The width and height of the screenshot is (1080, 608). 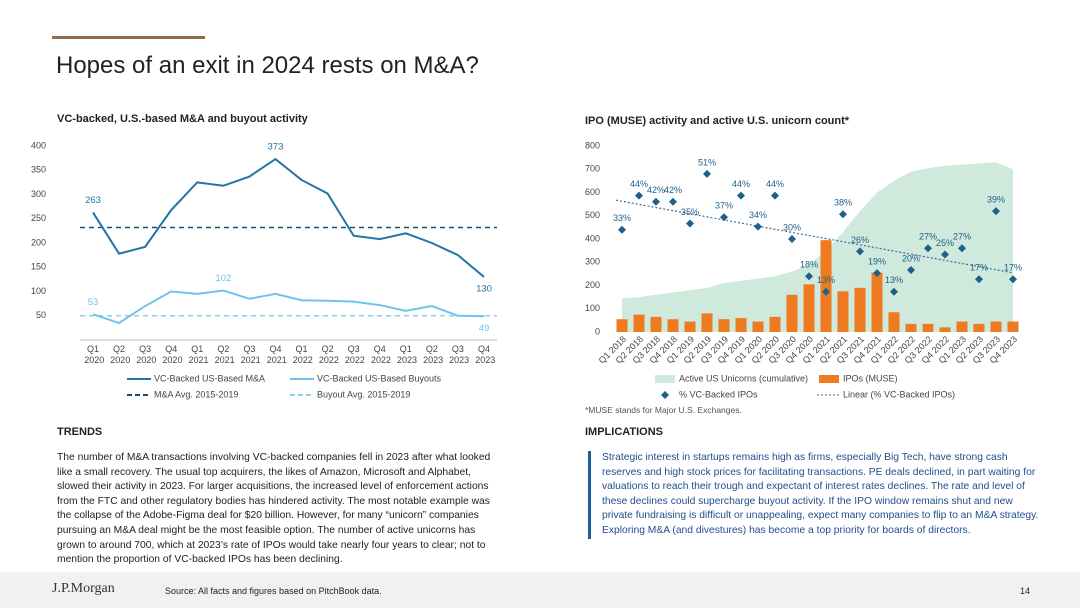 I want to click on data-label: 34%, so click(x=758, y=215).